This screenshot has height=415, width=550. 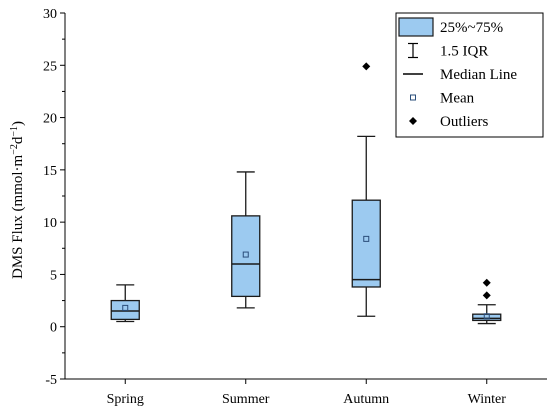 What do you see at coordinates (413, 121) in the screenshot?
I see `legend-outlier-swatch` at bounding box center [413, 121].